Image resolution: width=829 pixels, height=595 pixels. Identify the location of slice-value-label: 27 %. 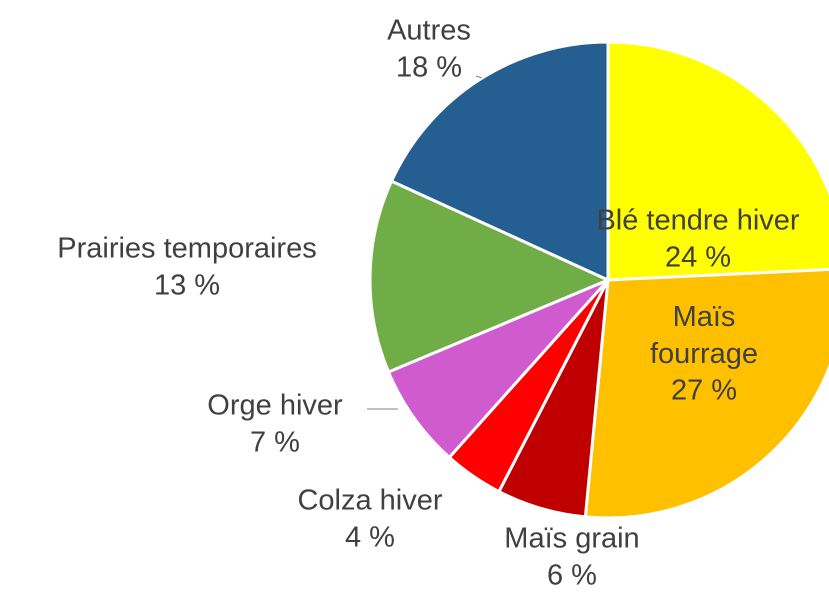
(704, 391).